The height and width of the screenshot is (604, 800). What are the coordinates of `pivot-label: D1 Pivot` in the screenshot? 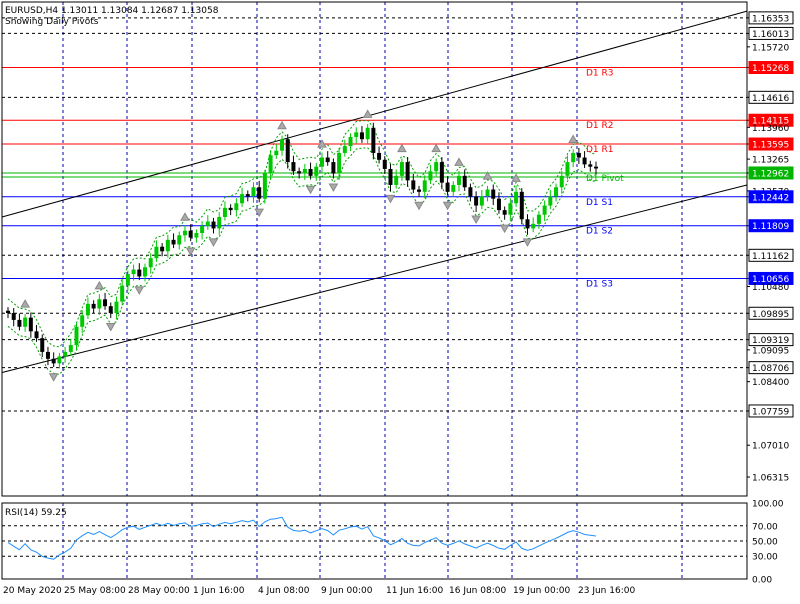 It's located at (605, 179).